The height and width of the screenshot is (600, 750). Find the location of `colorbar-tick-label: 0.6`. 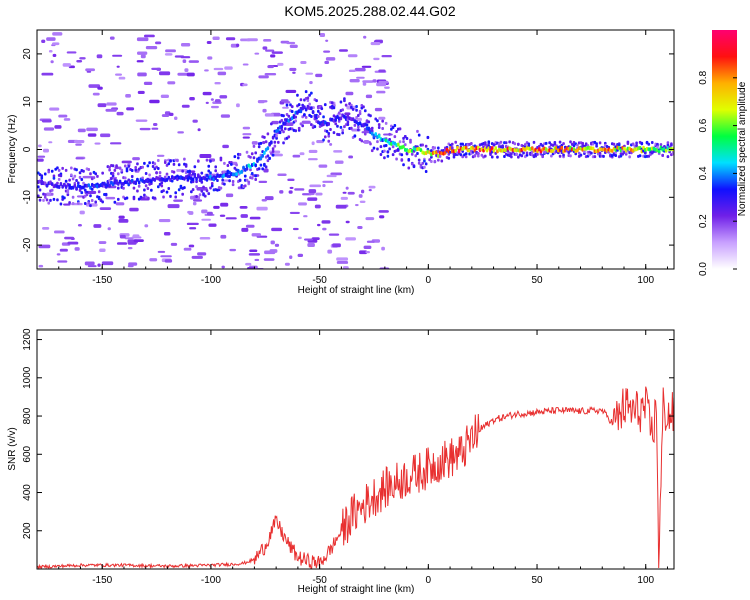

colorbar-tick-label: 0.6 is located at coordinates (703, 125).